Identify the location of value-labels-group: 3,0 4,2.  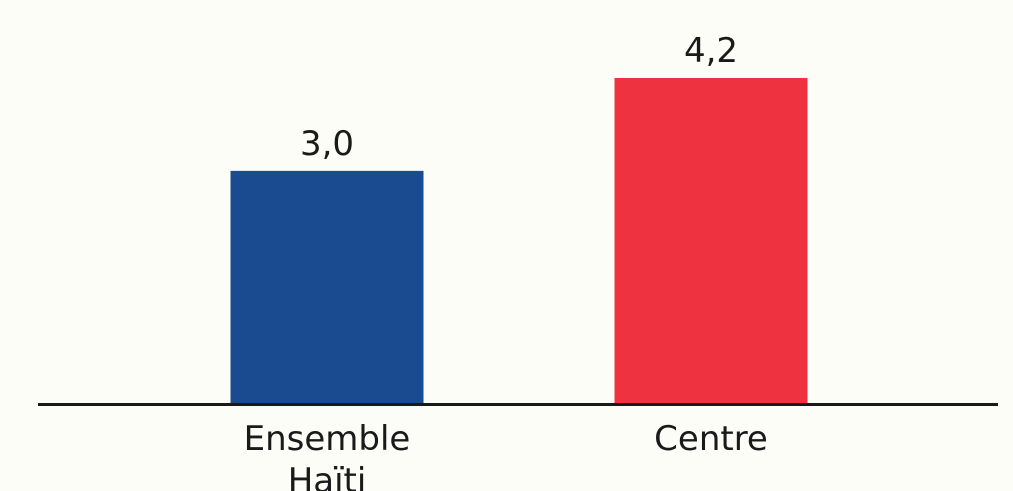
(519, 97).